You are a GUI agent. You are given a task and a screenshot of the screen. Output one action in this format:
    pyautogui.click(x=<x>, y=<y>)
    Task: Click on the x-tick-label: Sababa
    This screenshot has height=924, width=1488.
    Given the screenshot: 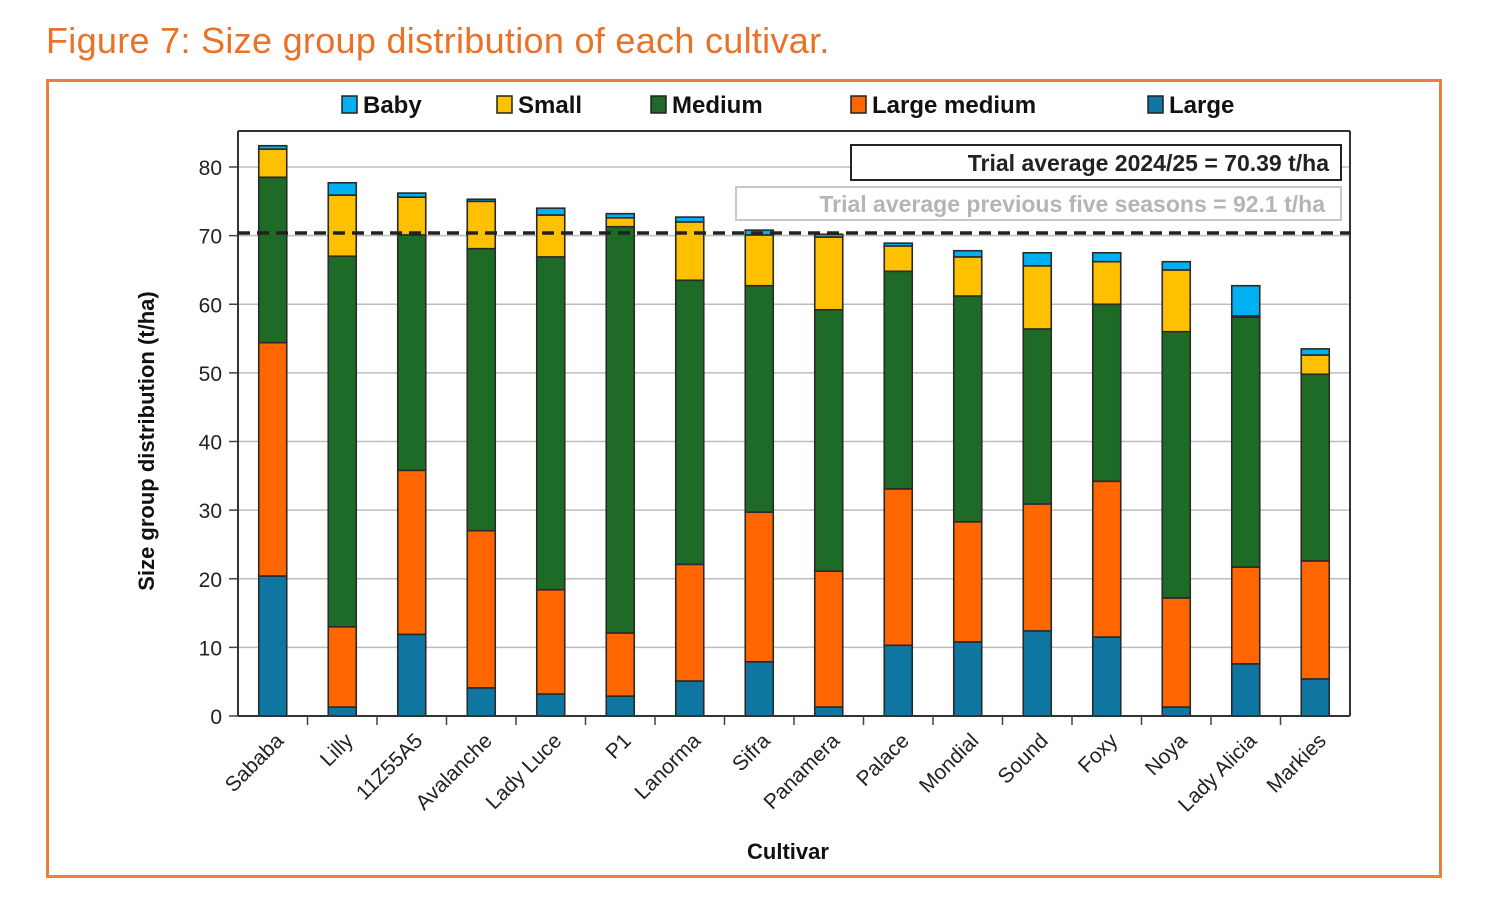 What is the action you would take?
    pyautogui.click(x=255, y=763)
    